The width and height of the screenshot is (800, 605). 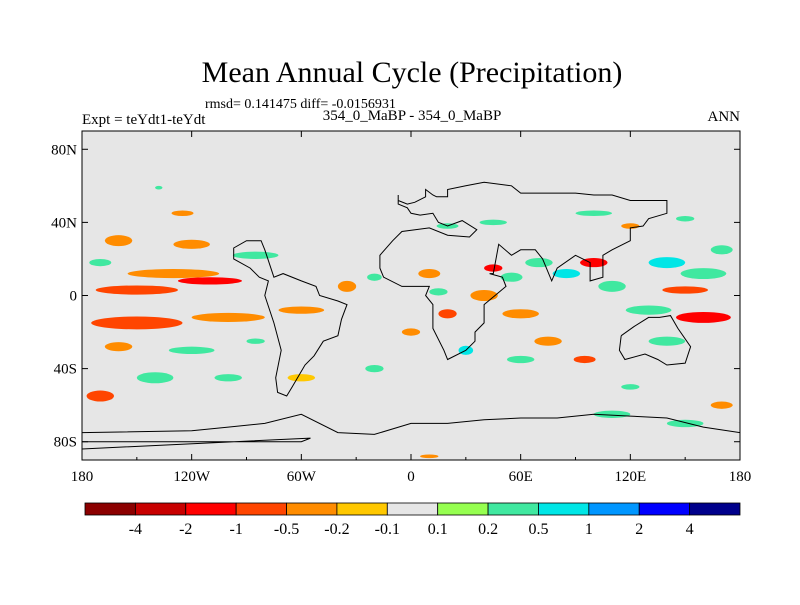 What do you see at coordinates (411, 477) in the screenshot?
I see `x-tick-label: 0` at bounding box center [411, 477].